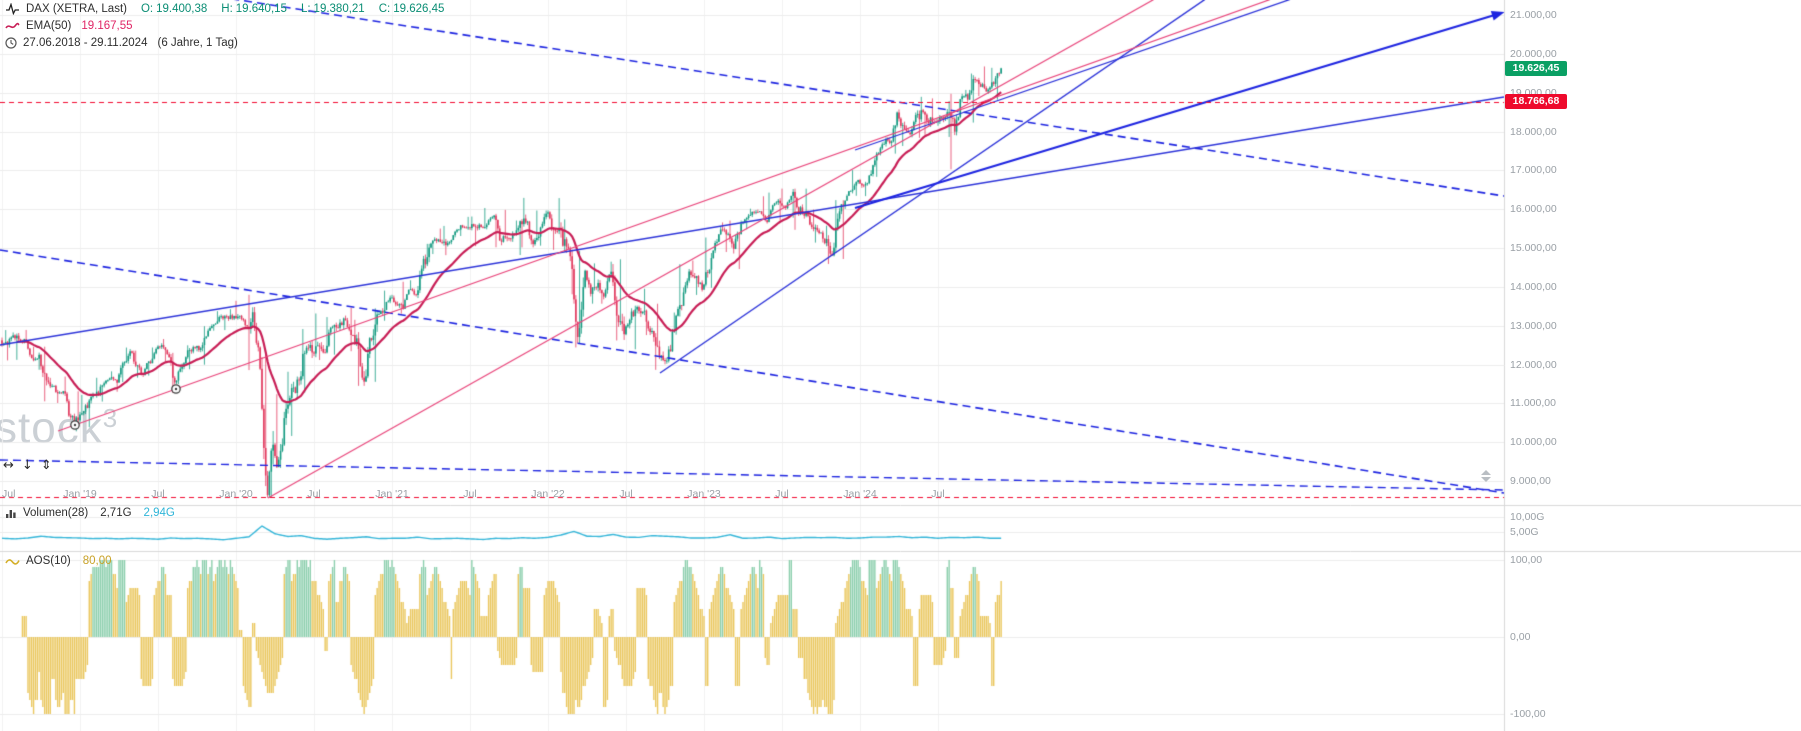 This screenshot has height=731, width=1801. Describe the element at coordinates (56, 513) in the screenshot. I see `volume-label: Volumen(28)` at that location.